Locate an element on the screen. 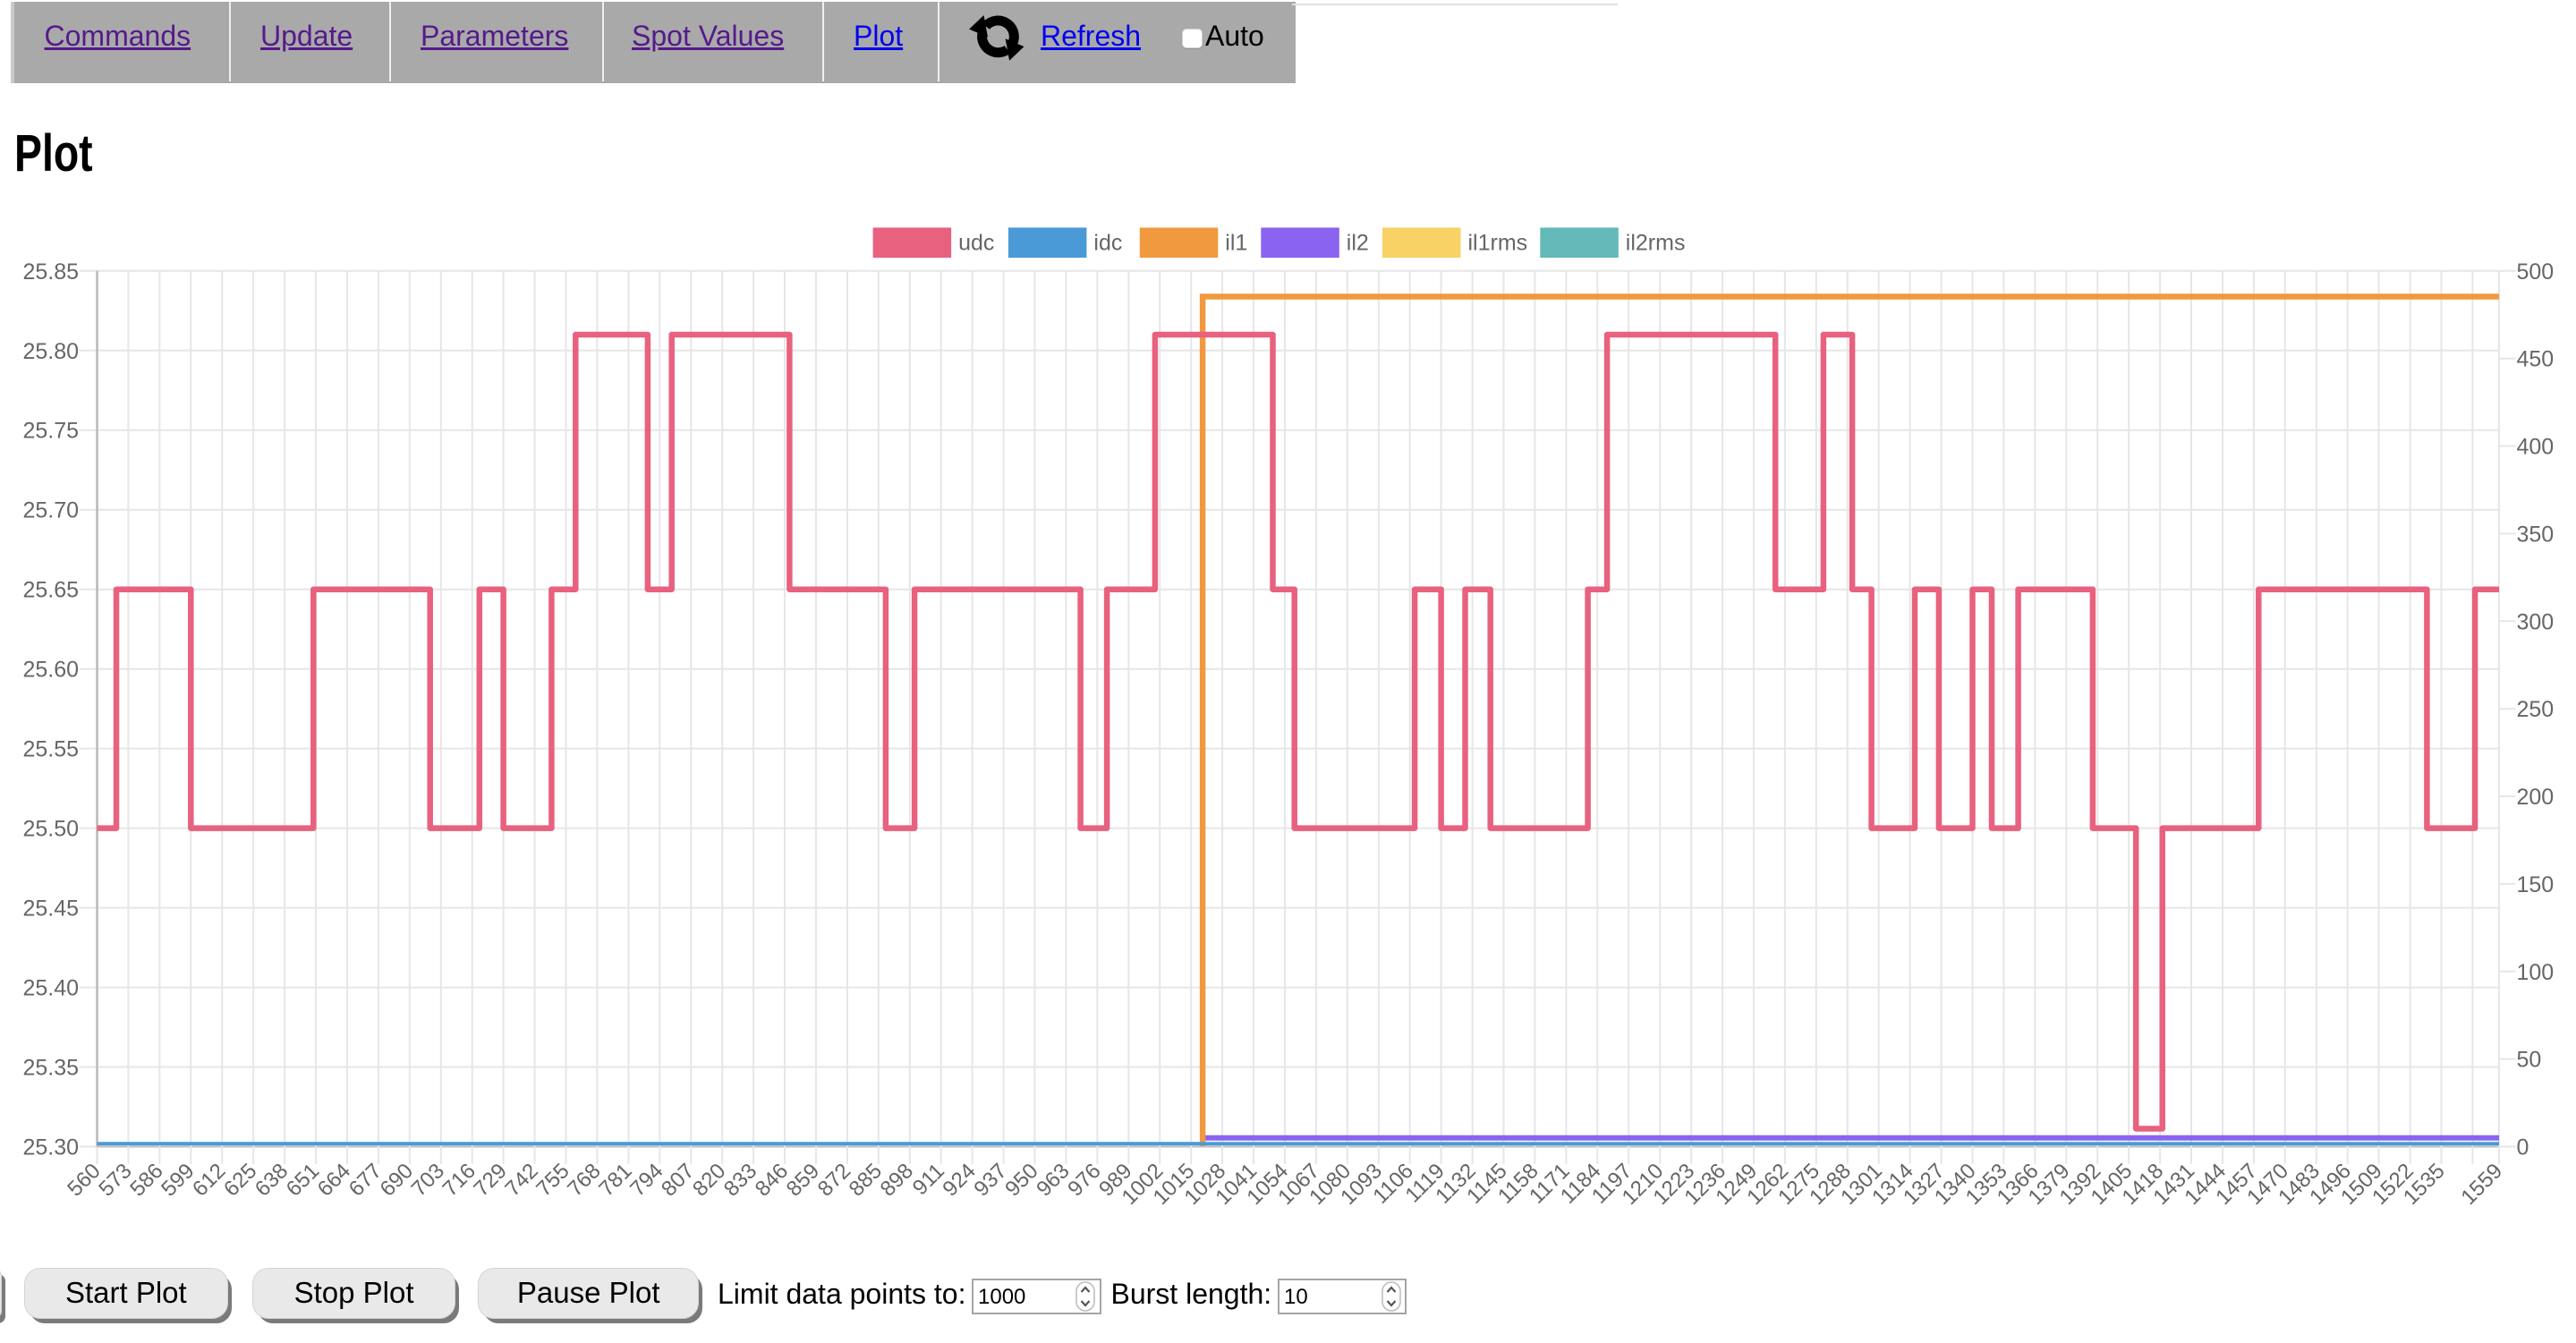 This screenshot has width=2576, height=1343. svg-text: 25.60 is located at coordinates (50, 670).